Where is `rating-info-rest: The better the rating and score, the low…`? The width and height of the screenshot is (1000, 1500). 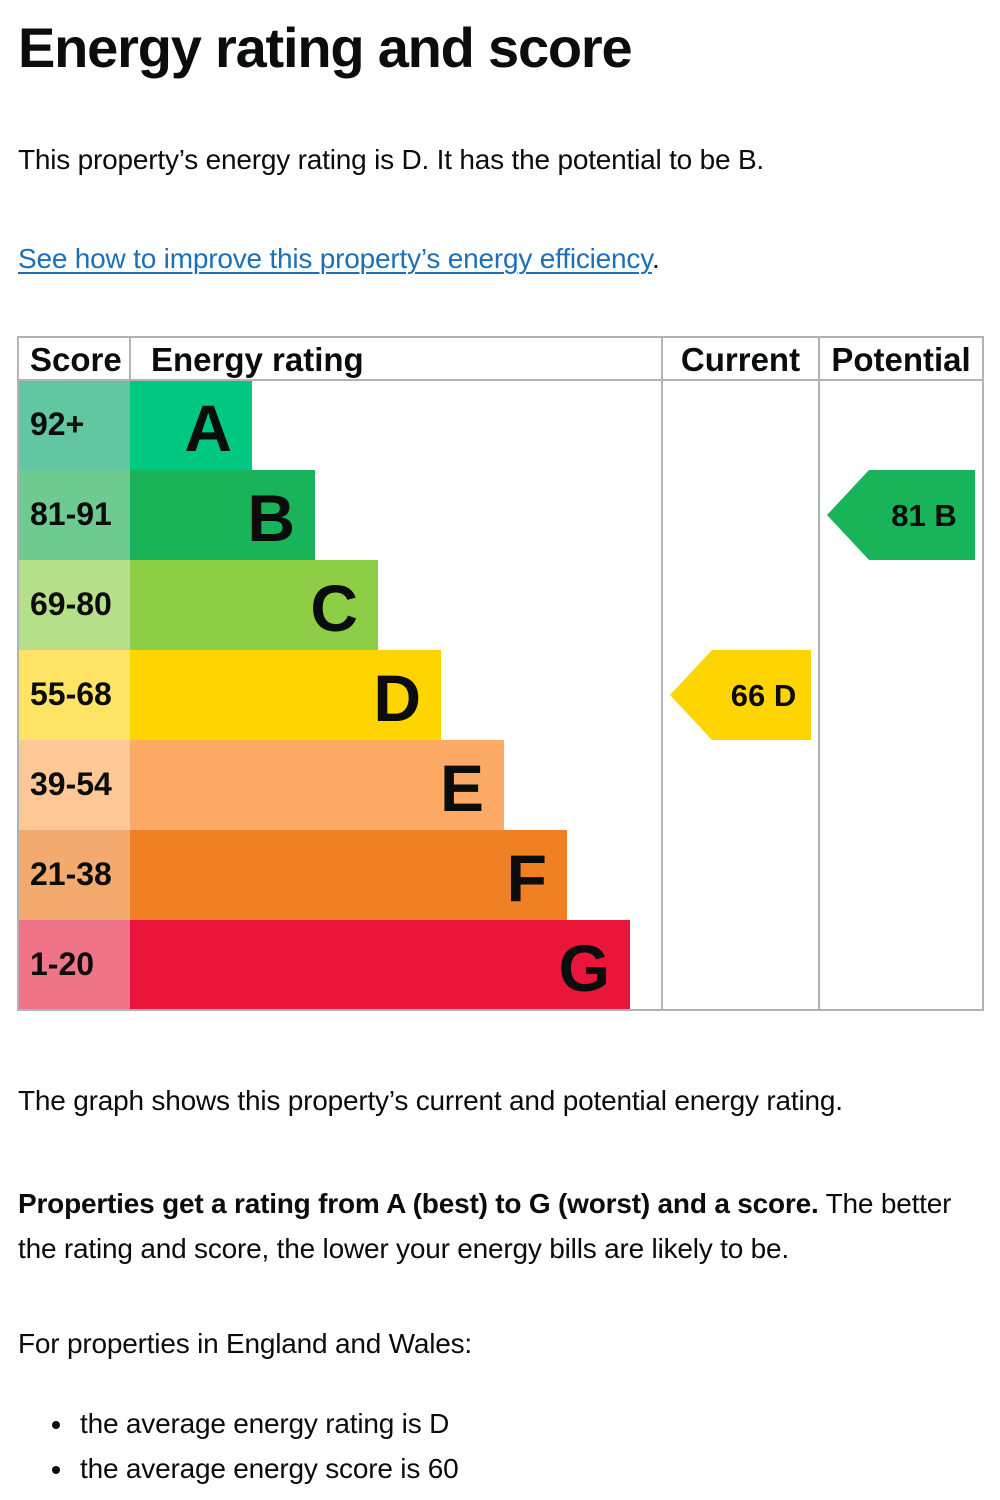 rating-info-rest: The better the rating and score, the low… is located at coordinates (485, 1226).